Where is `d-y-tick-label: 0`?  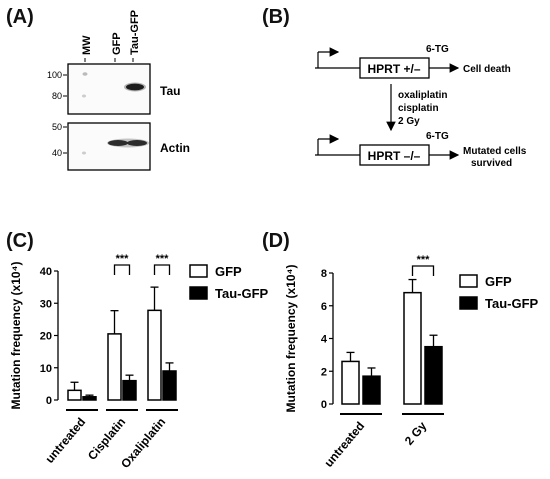 d-y-tick-label: 0 is located at coordinates (324, 405).